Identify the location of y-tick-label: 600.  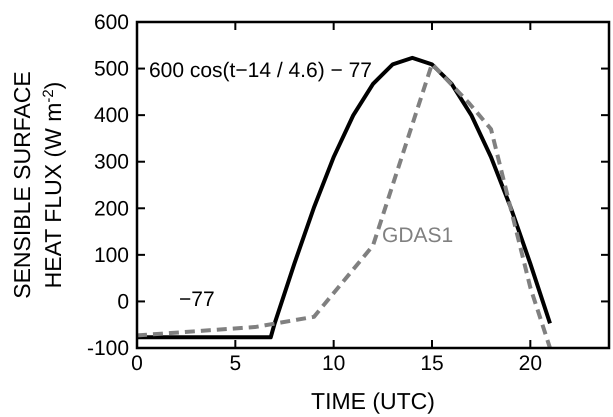
(111, 22).